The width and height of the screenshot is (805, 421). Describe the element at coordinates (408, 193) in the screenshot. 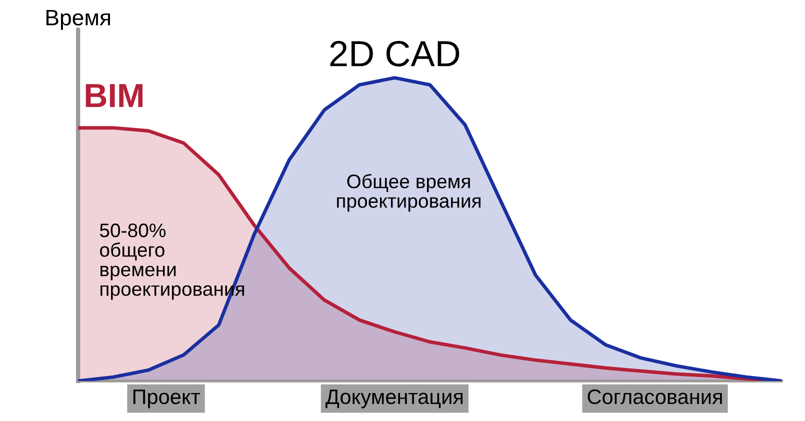

I see `annotation: Общее время проектирования` at that location.